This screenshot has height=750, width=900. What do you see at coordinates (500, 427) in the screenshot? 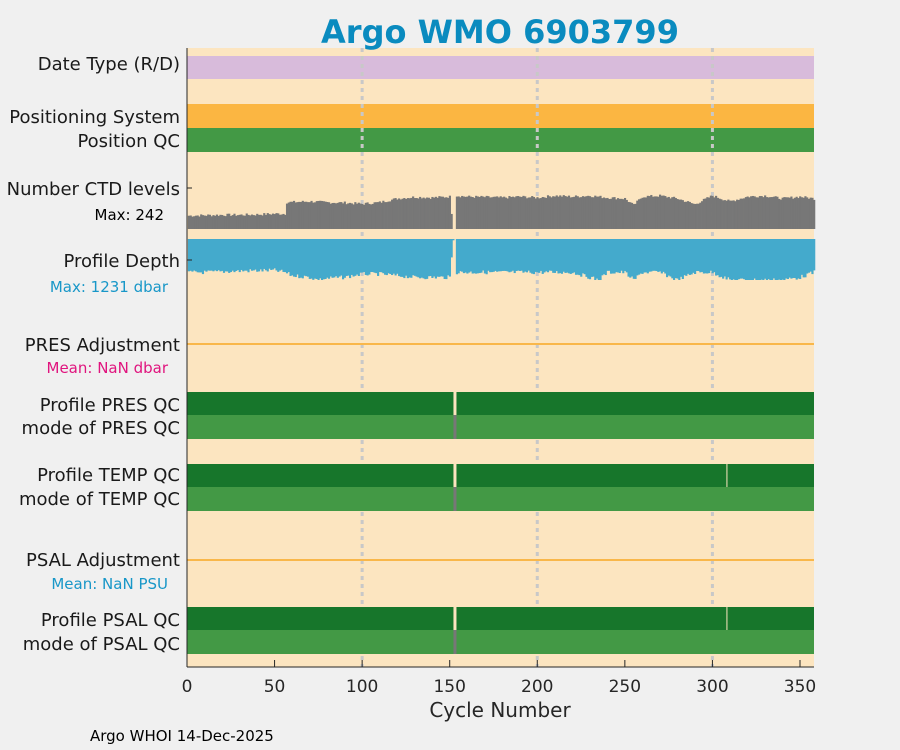
I see `mode-pres-qc-bar` at bounding box center [500, 427].